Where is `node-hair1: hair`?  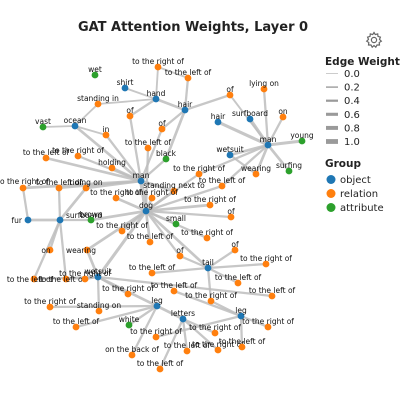 node-hair1: hair is located at coordinates (185, 106).